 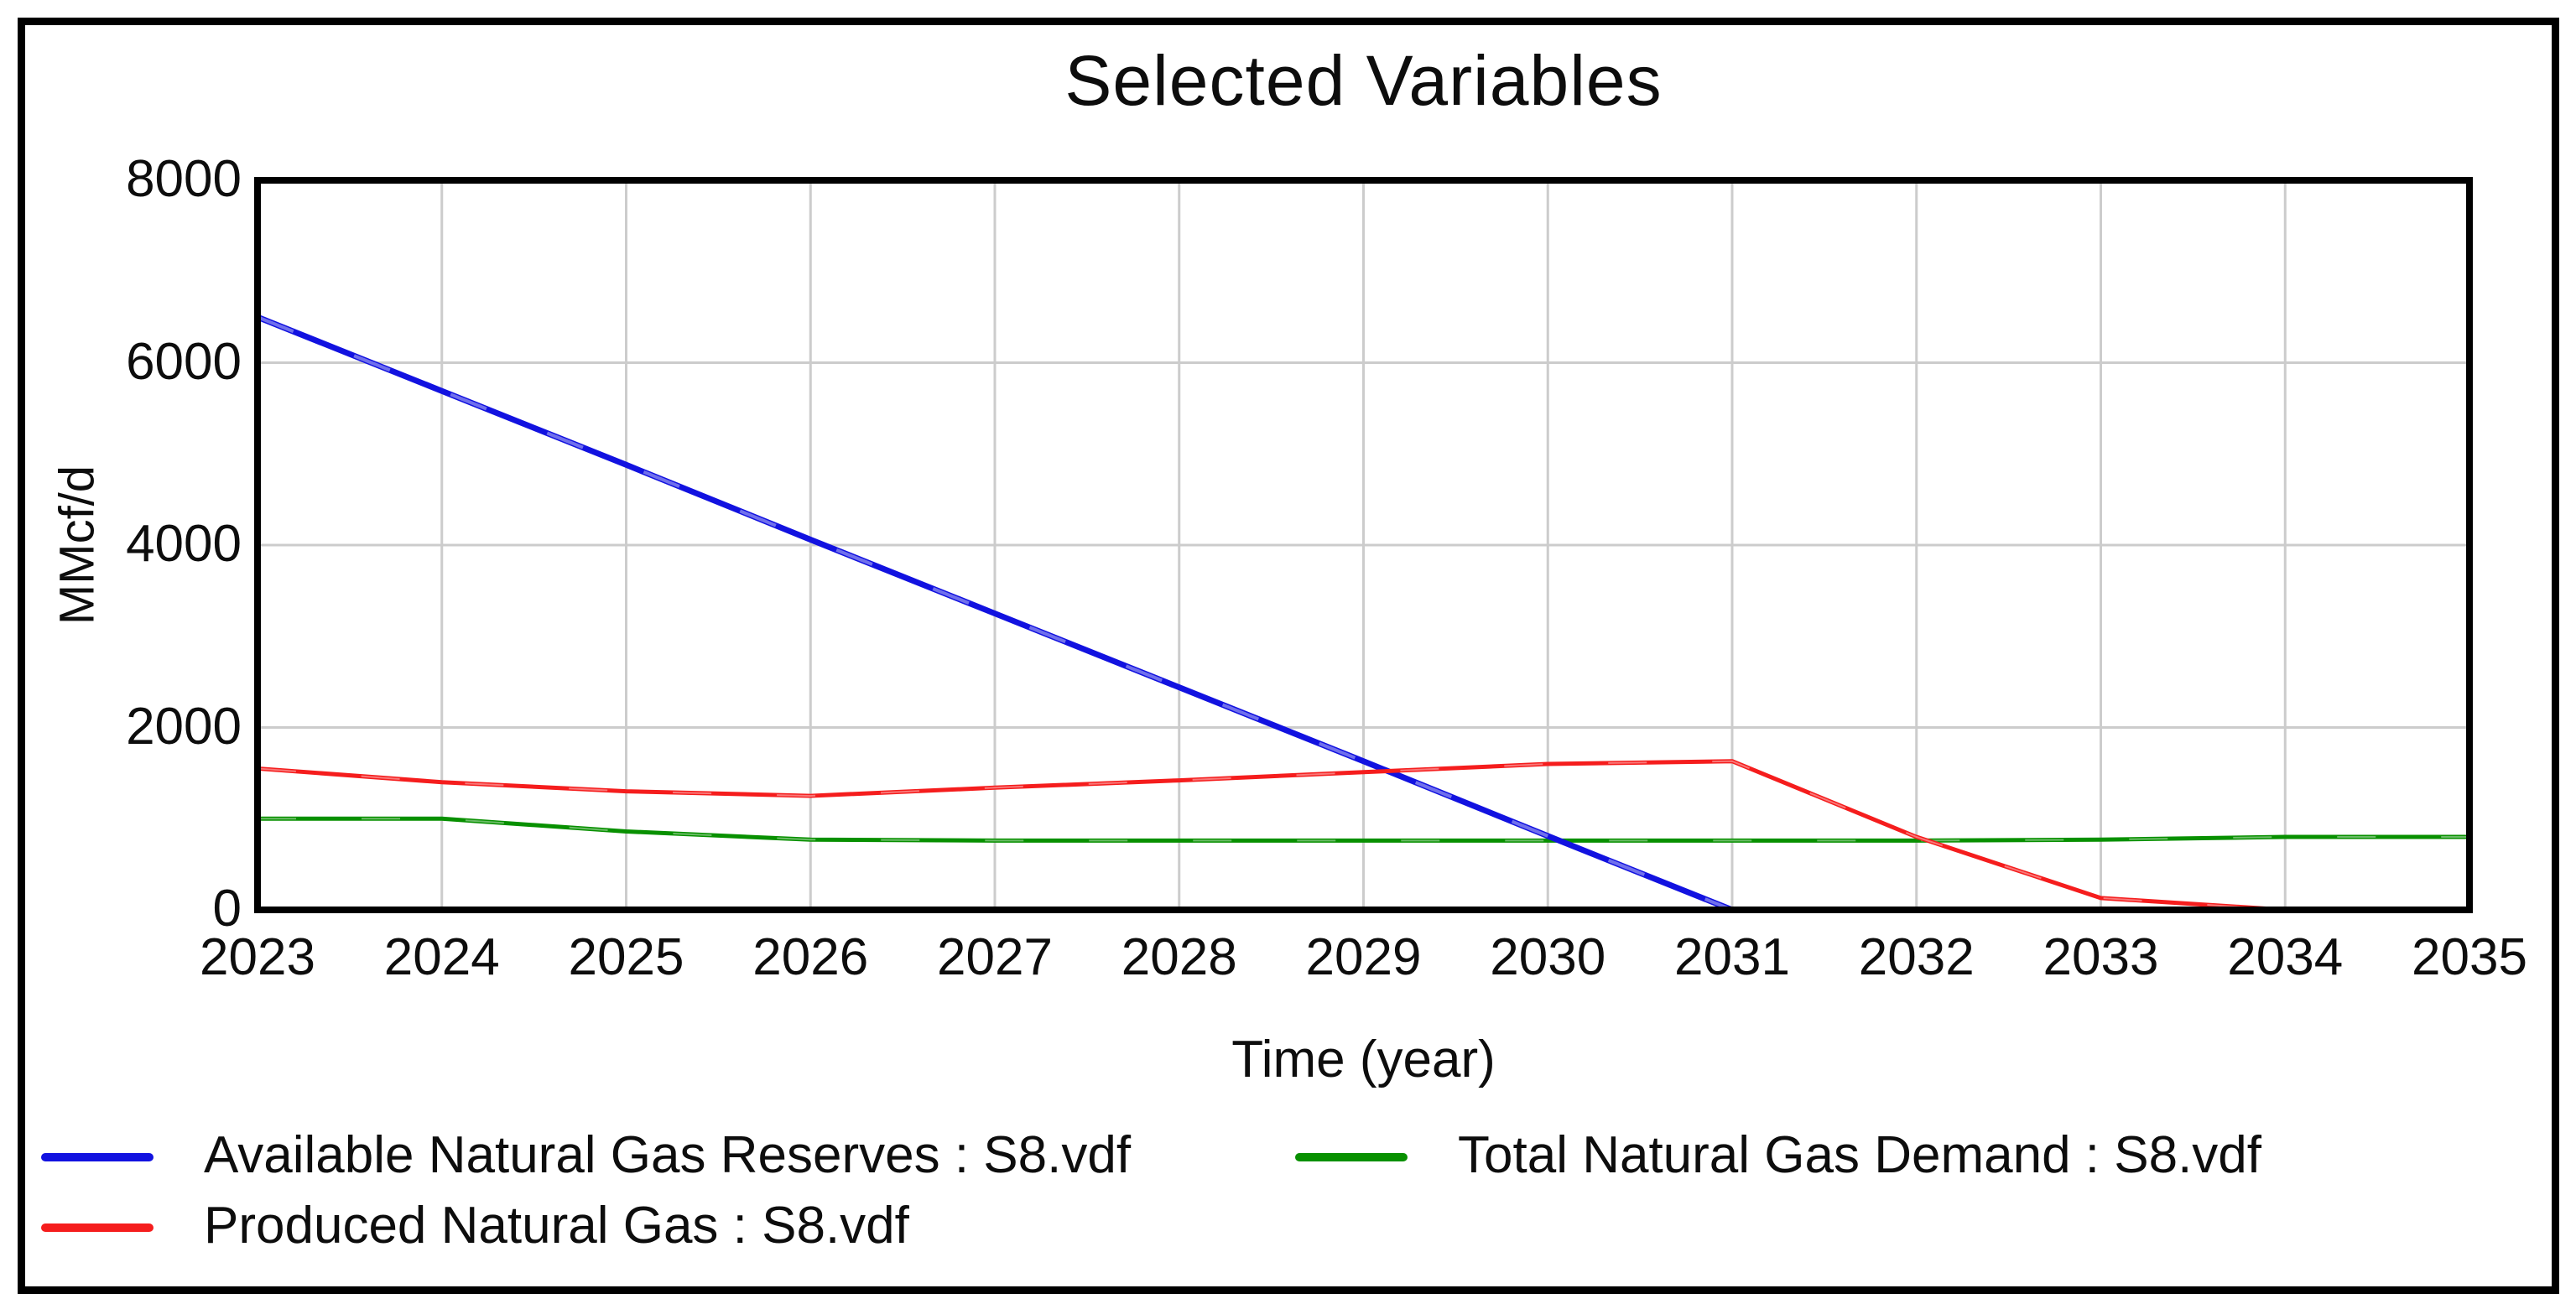 I want to click on x-tick-label: 2025, so click(x=626, y=957).